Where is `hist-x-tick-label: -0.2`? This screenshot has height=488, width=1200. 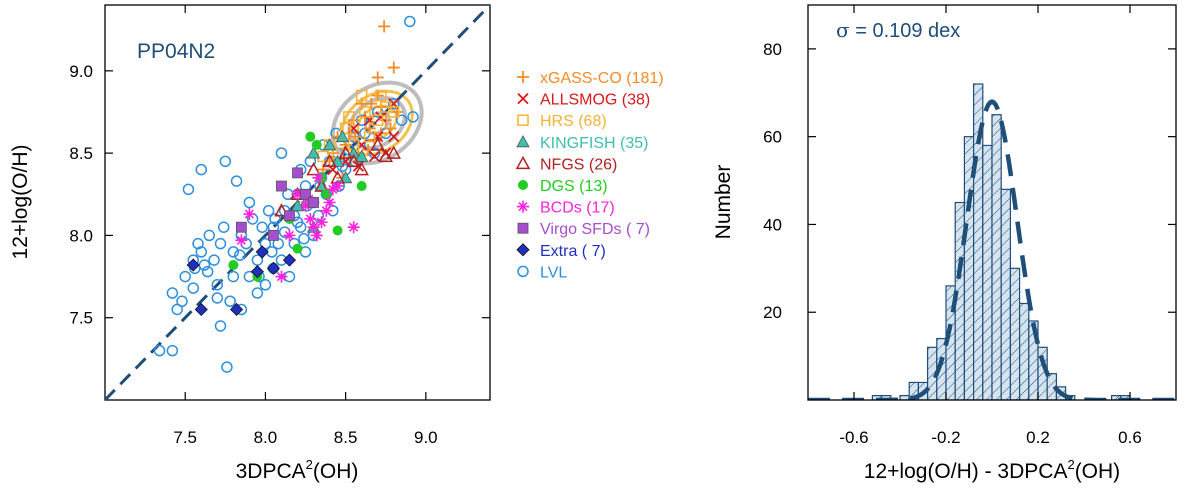 hist-x-tick-label: -0.2 is located at coordinates (945, 437).